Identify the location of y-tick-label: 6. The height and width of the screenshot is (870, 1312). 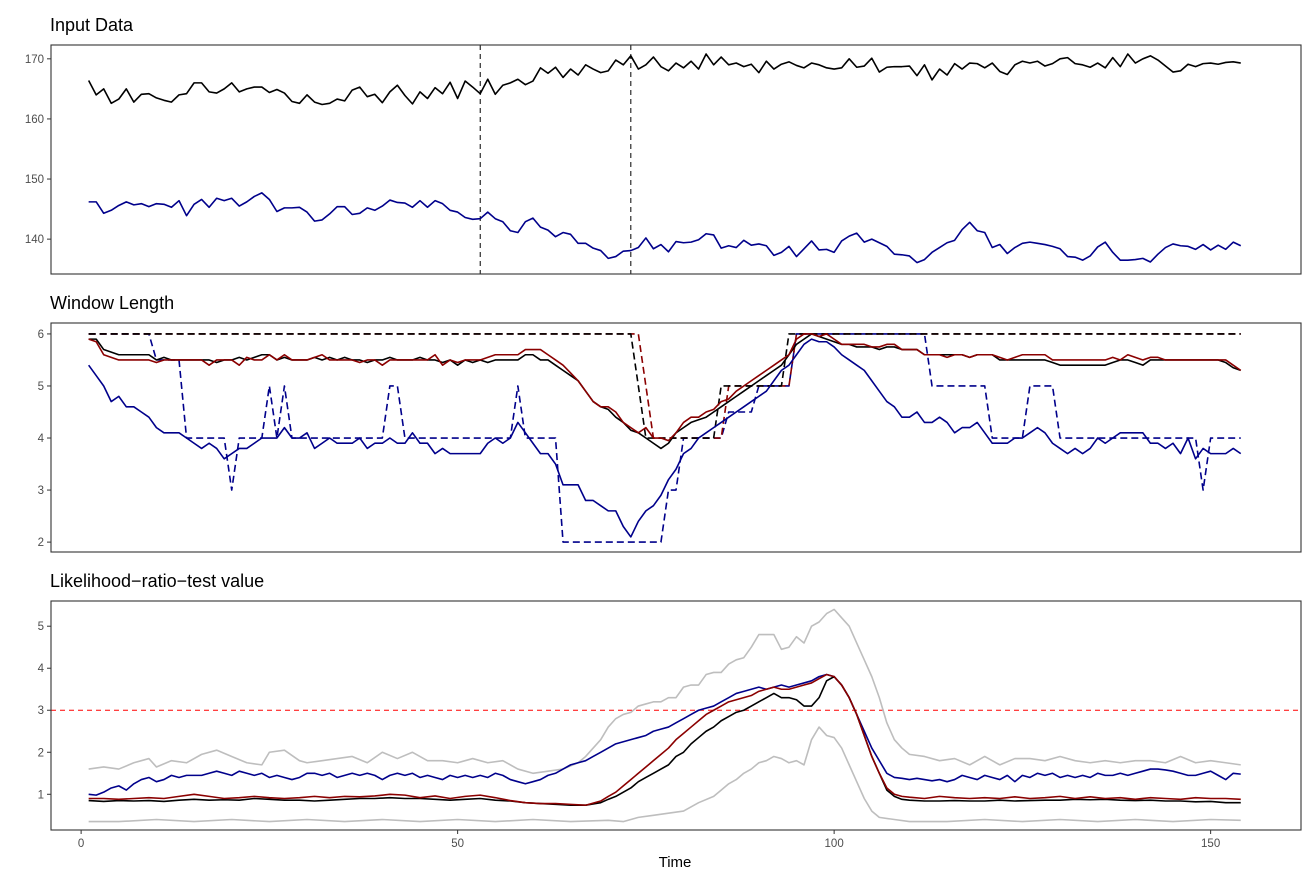
(41, 335).